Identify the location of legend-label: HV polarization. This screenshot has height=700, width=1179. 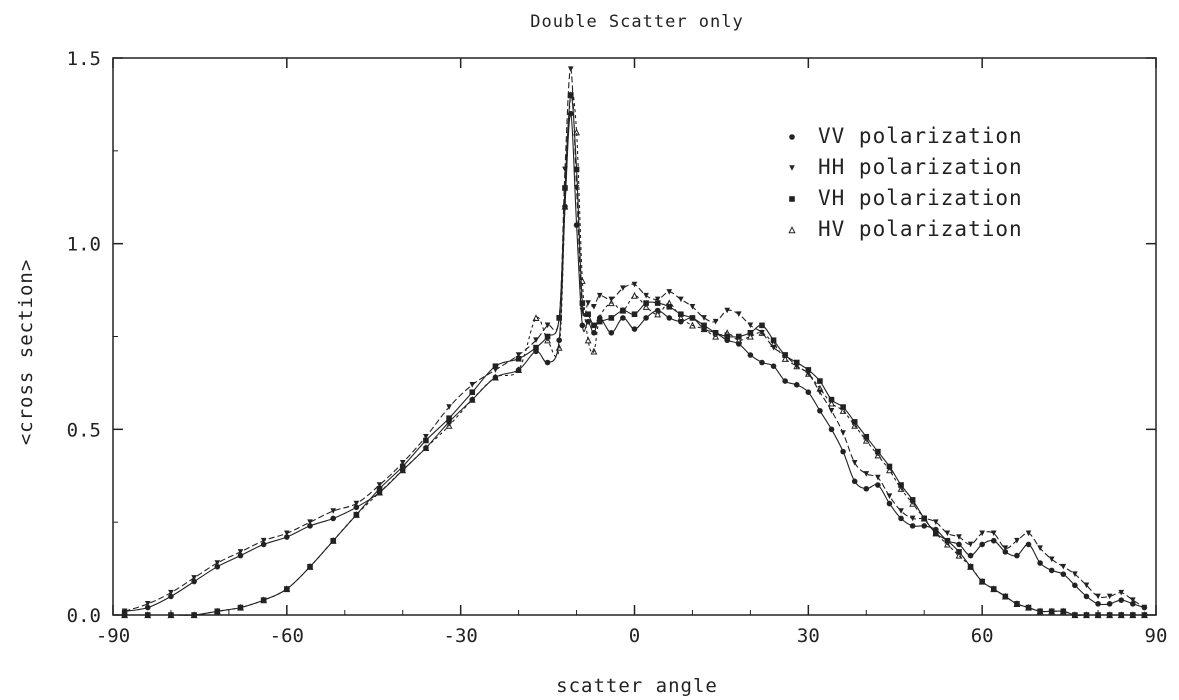
(920, 229).